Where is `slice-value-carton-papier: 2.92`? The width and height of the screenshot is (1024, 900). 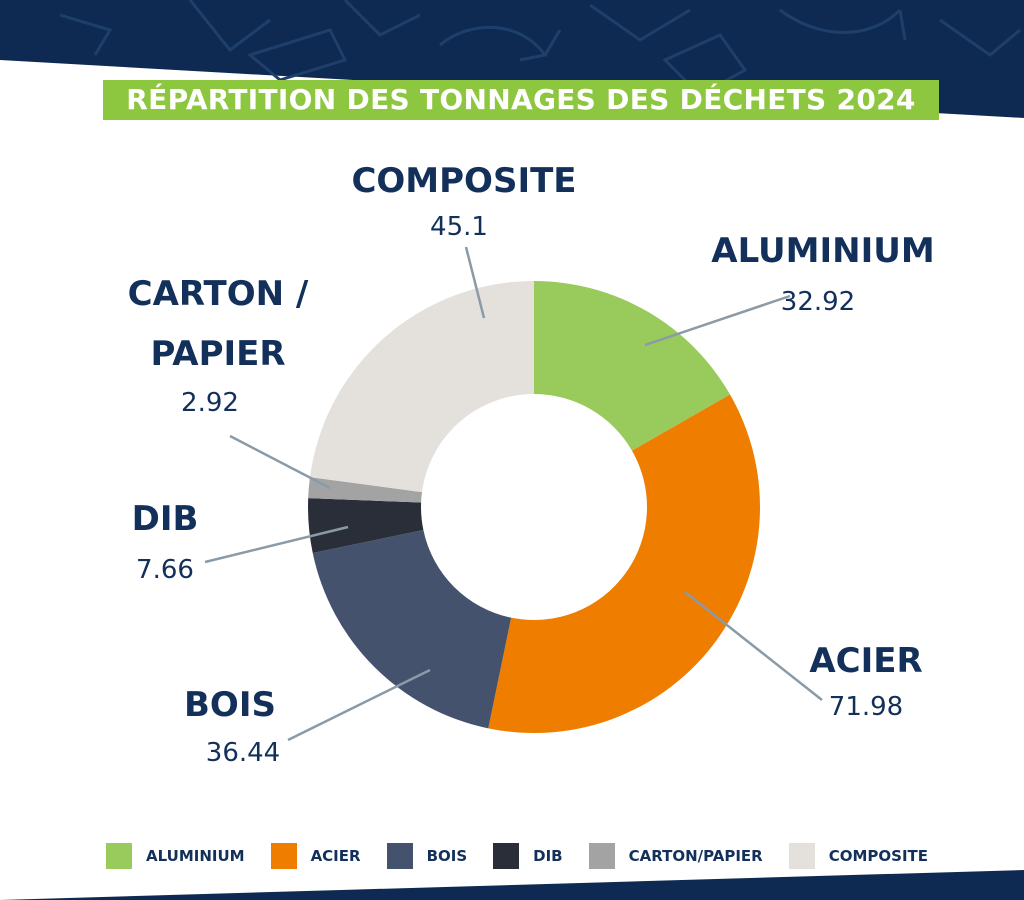
slice-value-carton-papier: 2.92 is located at coordinates (210, 403).